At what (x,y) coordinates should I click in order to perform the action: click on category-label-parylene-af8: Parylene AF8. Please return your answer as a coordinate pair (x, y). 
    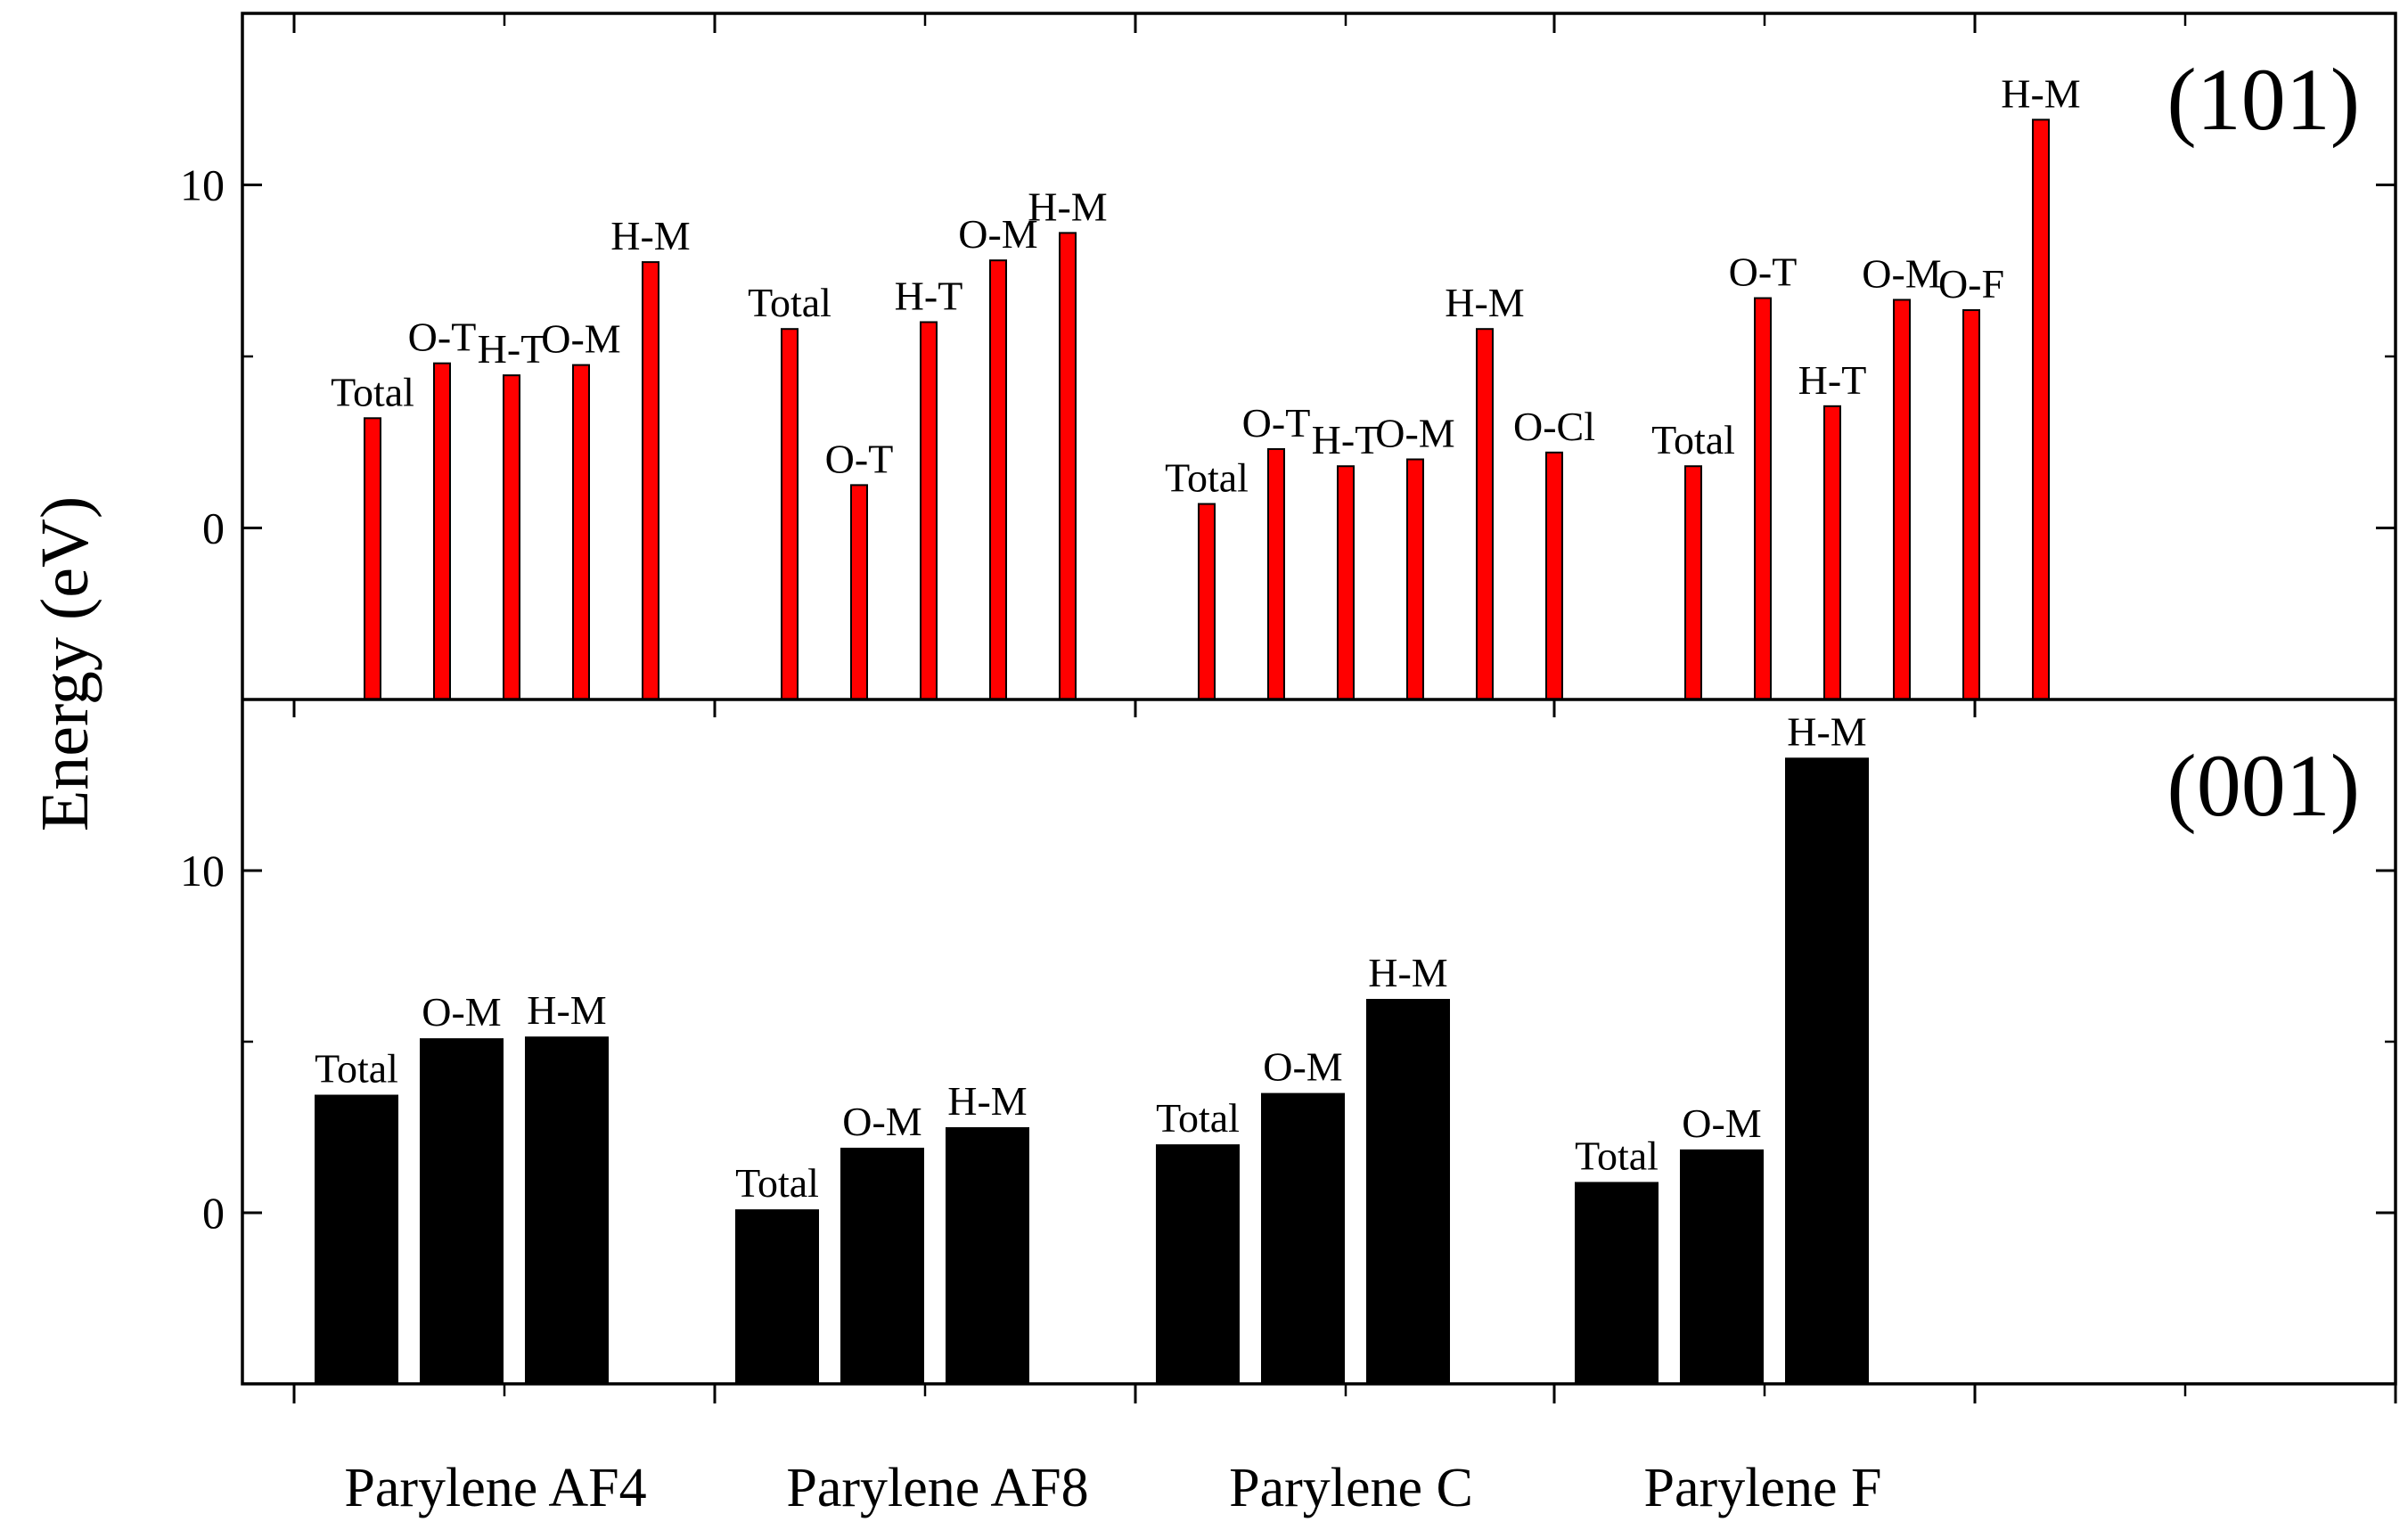
    Looking at the image, I should click on (937, 1488).